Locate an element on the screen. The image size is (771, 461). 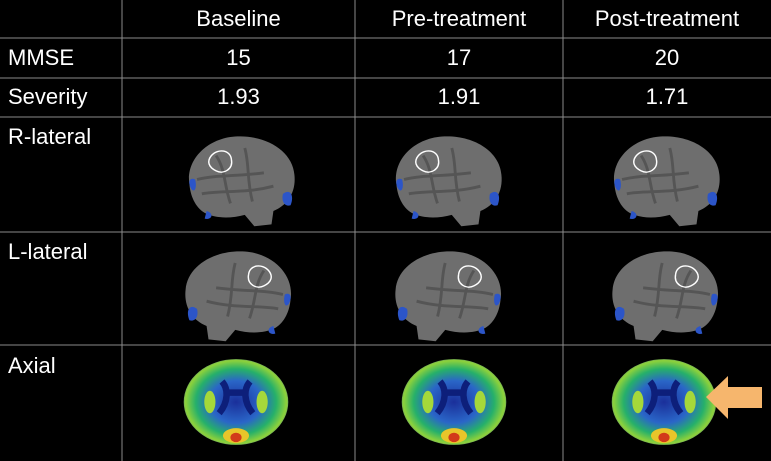
row-label: MMSE is located at coordinates (41, 57).